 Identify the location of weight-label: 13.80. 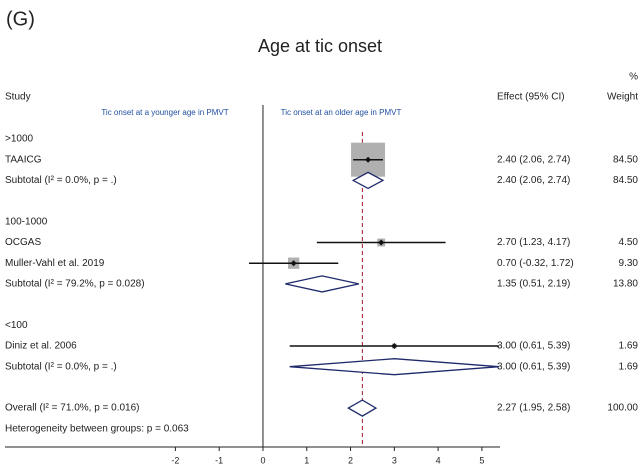
(625, 284).